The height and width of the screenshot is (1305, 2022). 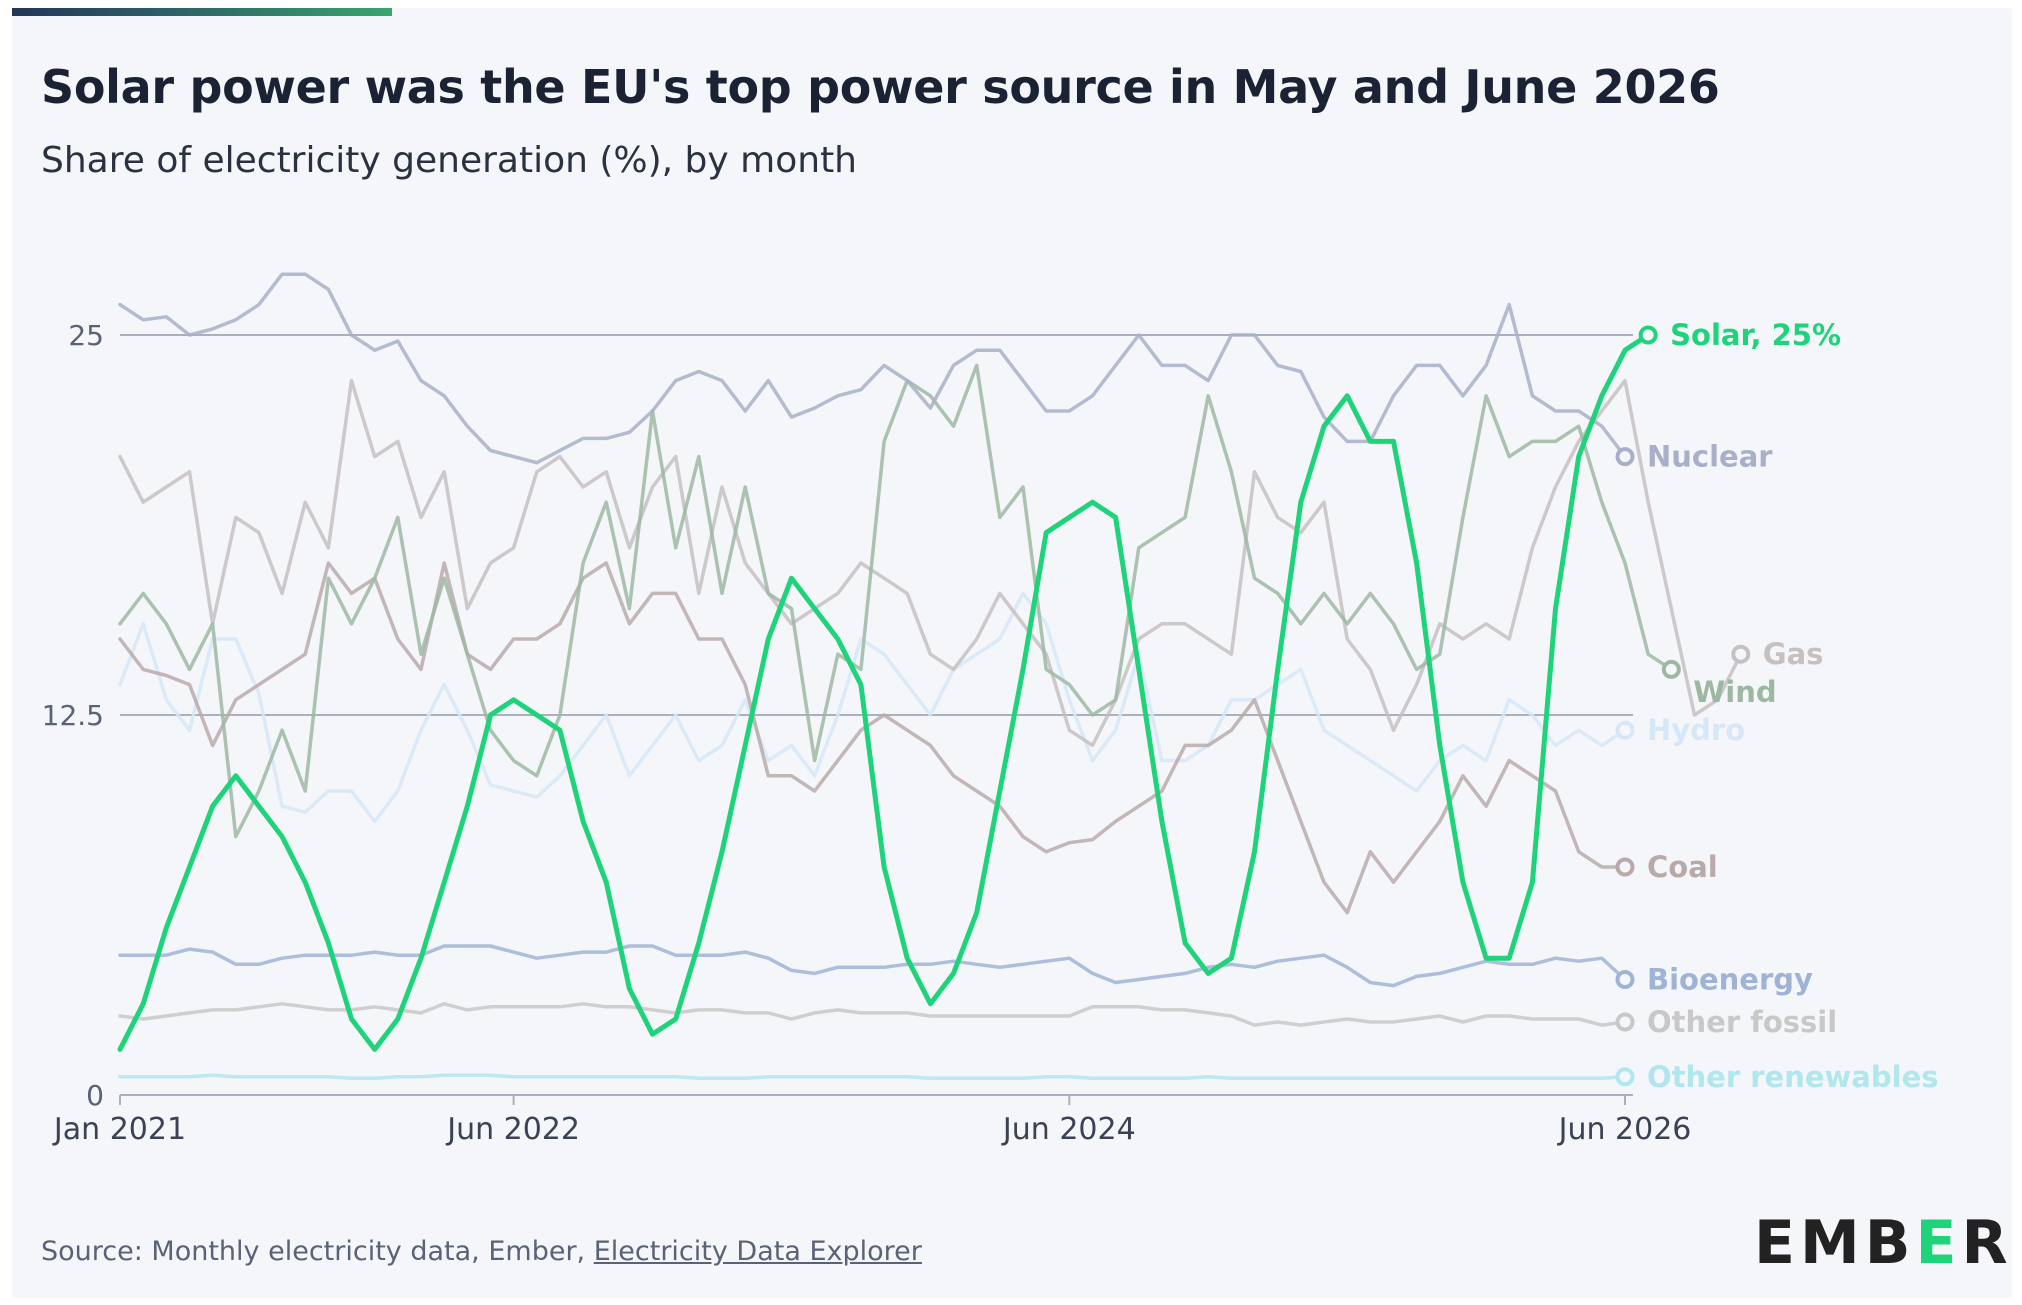 I want to click on x-tick-label: Jun 2022, so click(x=512, y=1129).